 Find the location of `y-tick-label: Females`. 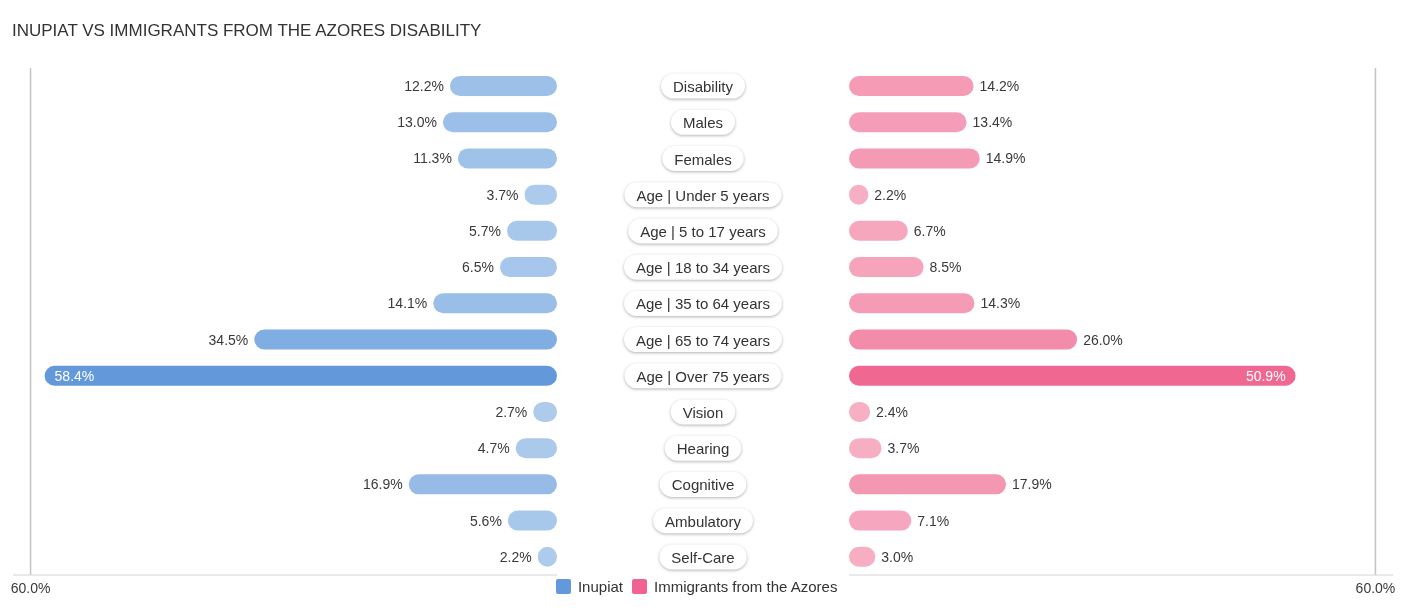

y-tick-label: Females is located at coordinates (703, 159).